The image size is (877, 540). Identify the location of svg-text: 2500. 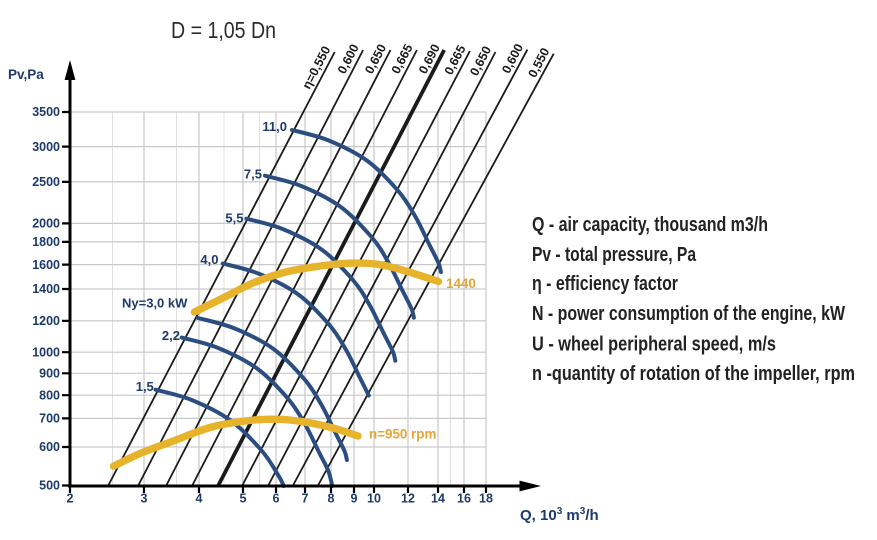
(46, 182).